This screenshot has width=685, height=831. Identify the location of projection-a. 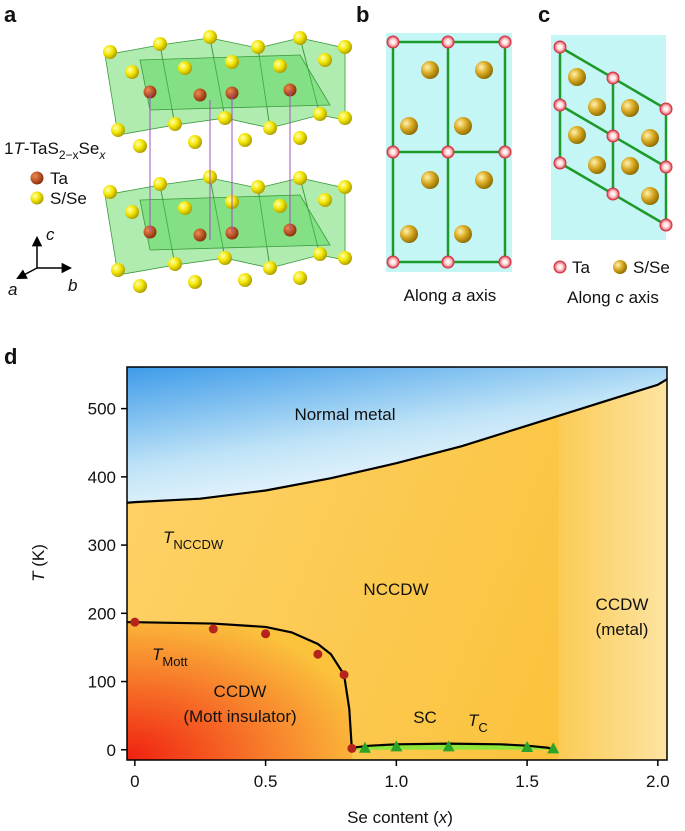
(449, 152).